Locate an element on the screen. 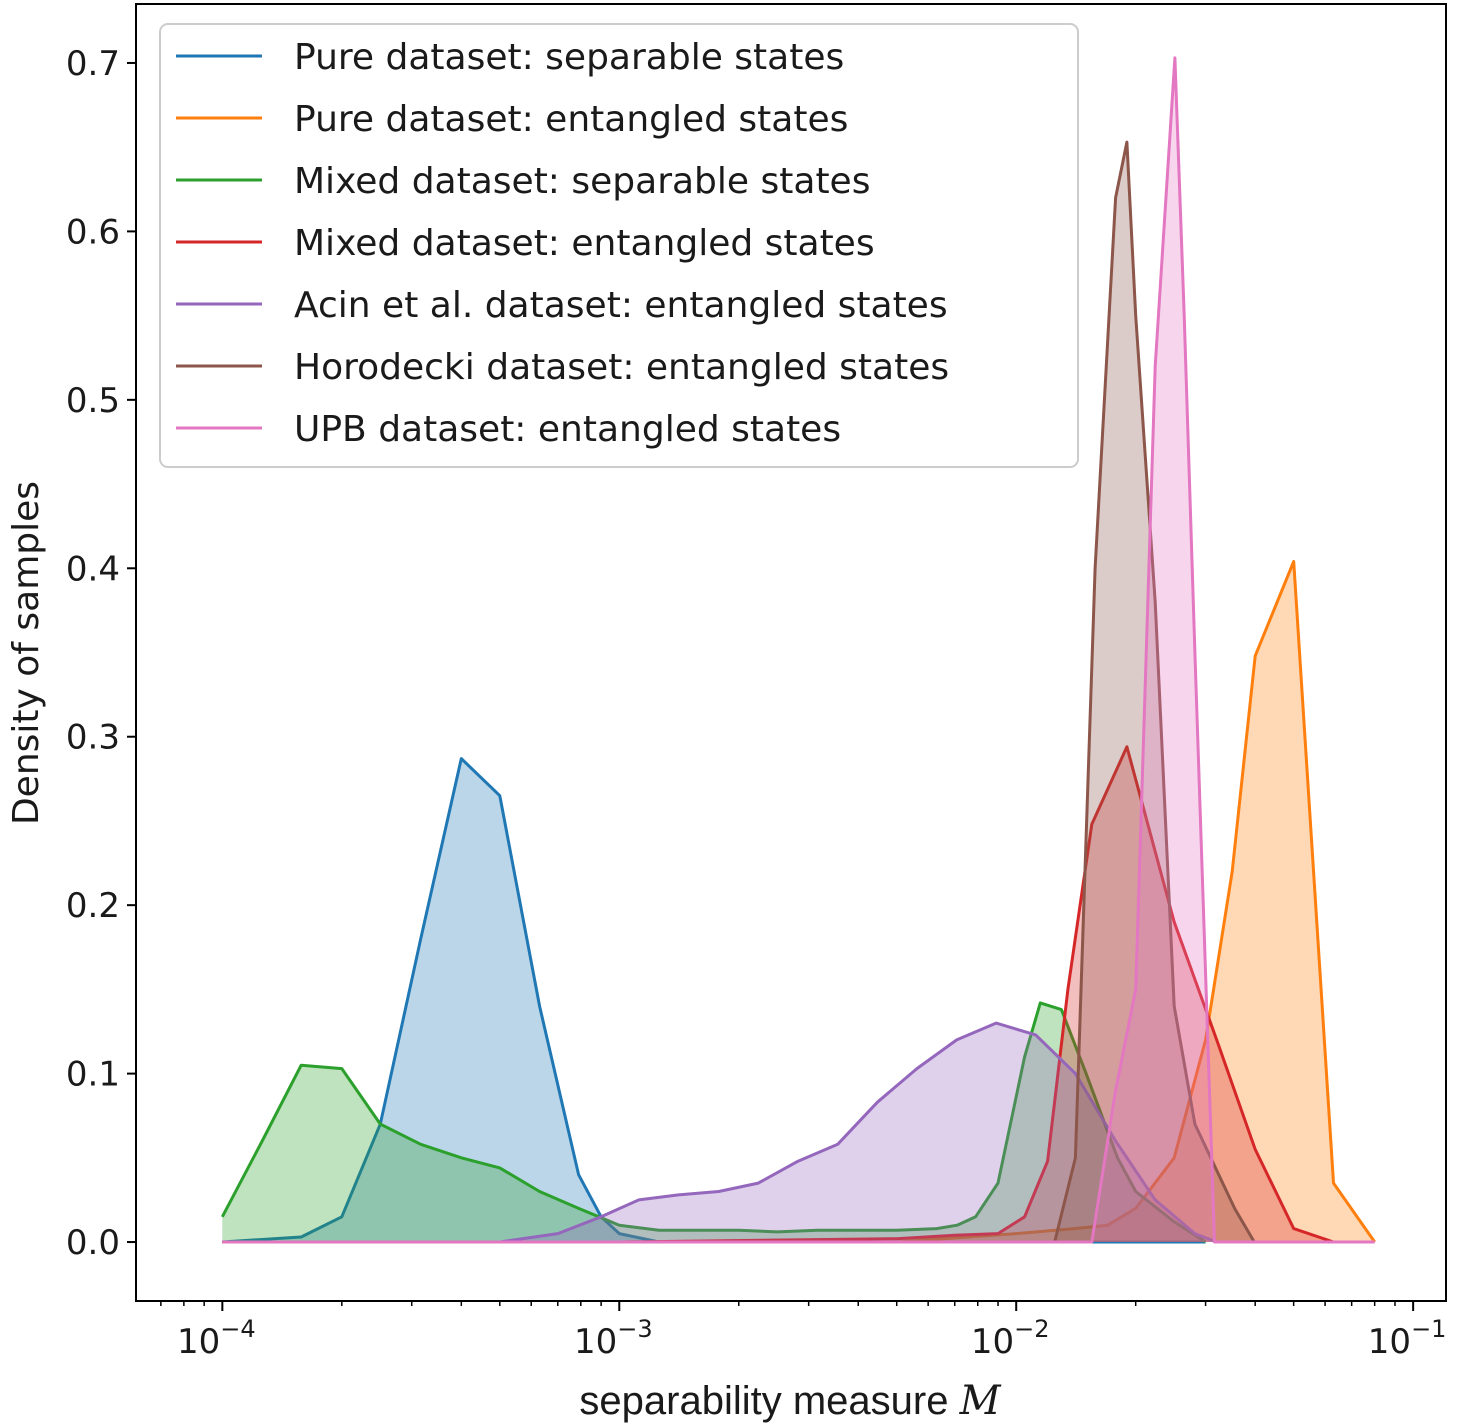 The width and height of the screenshot is (1476, 1425). x-tick-exponent: −1 is located at coordinates (1428, 1329).